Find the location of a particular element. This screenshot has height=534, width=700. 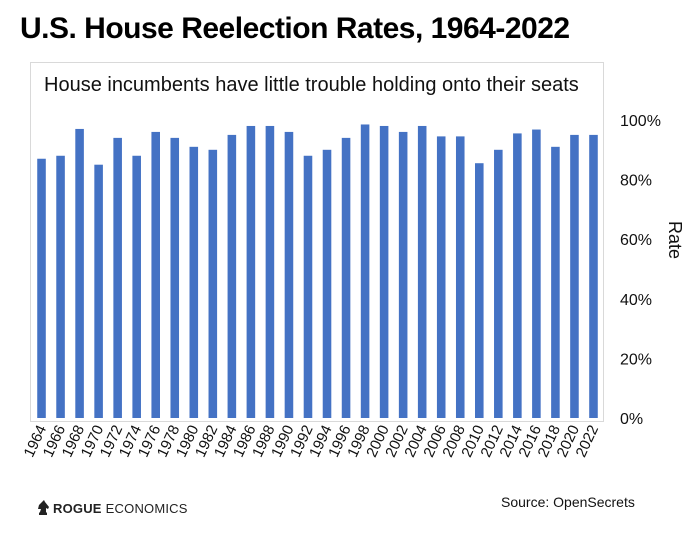

bar-1992 is located at coordinates (308, 286).